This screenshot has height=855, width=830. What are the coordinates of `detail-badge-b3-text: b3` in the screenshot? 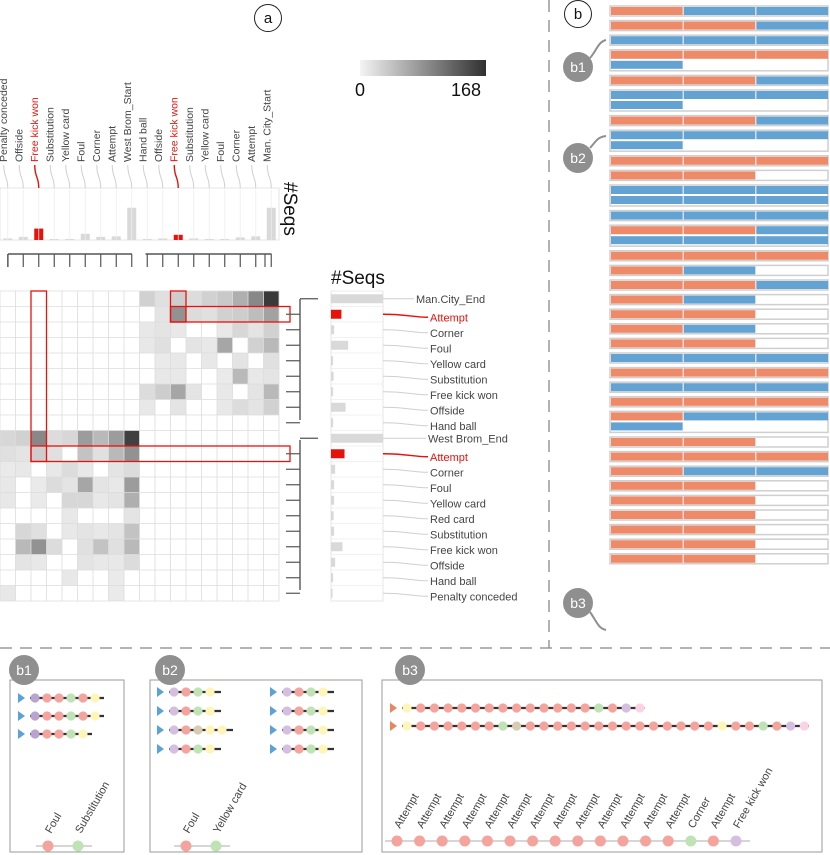 It's located at (410, 670).